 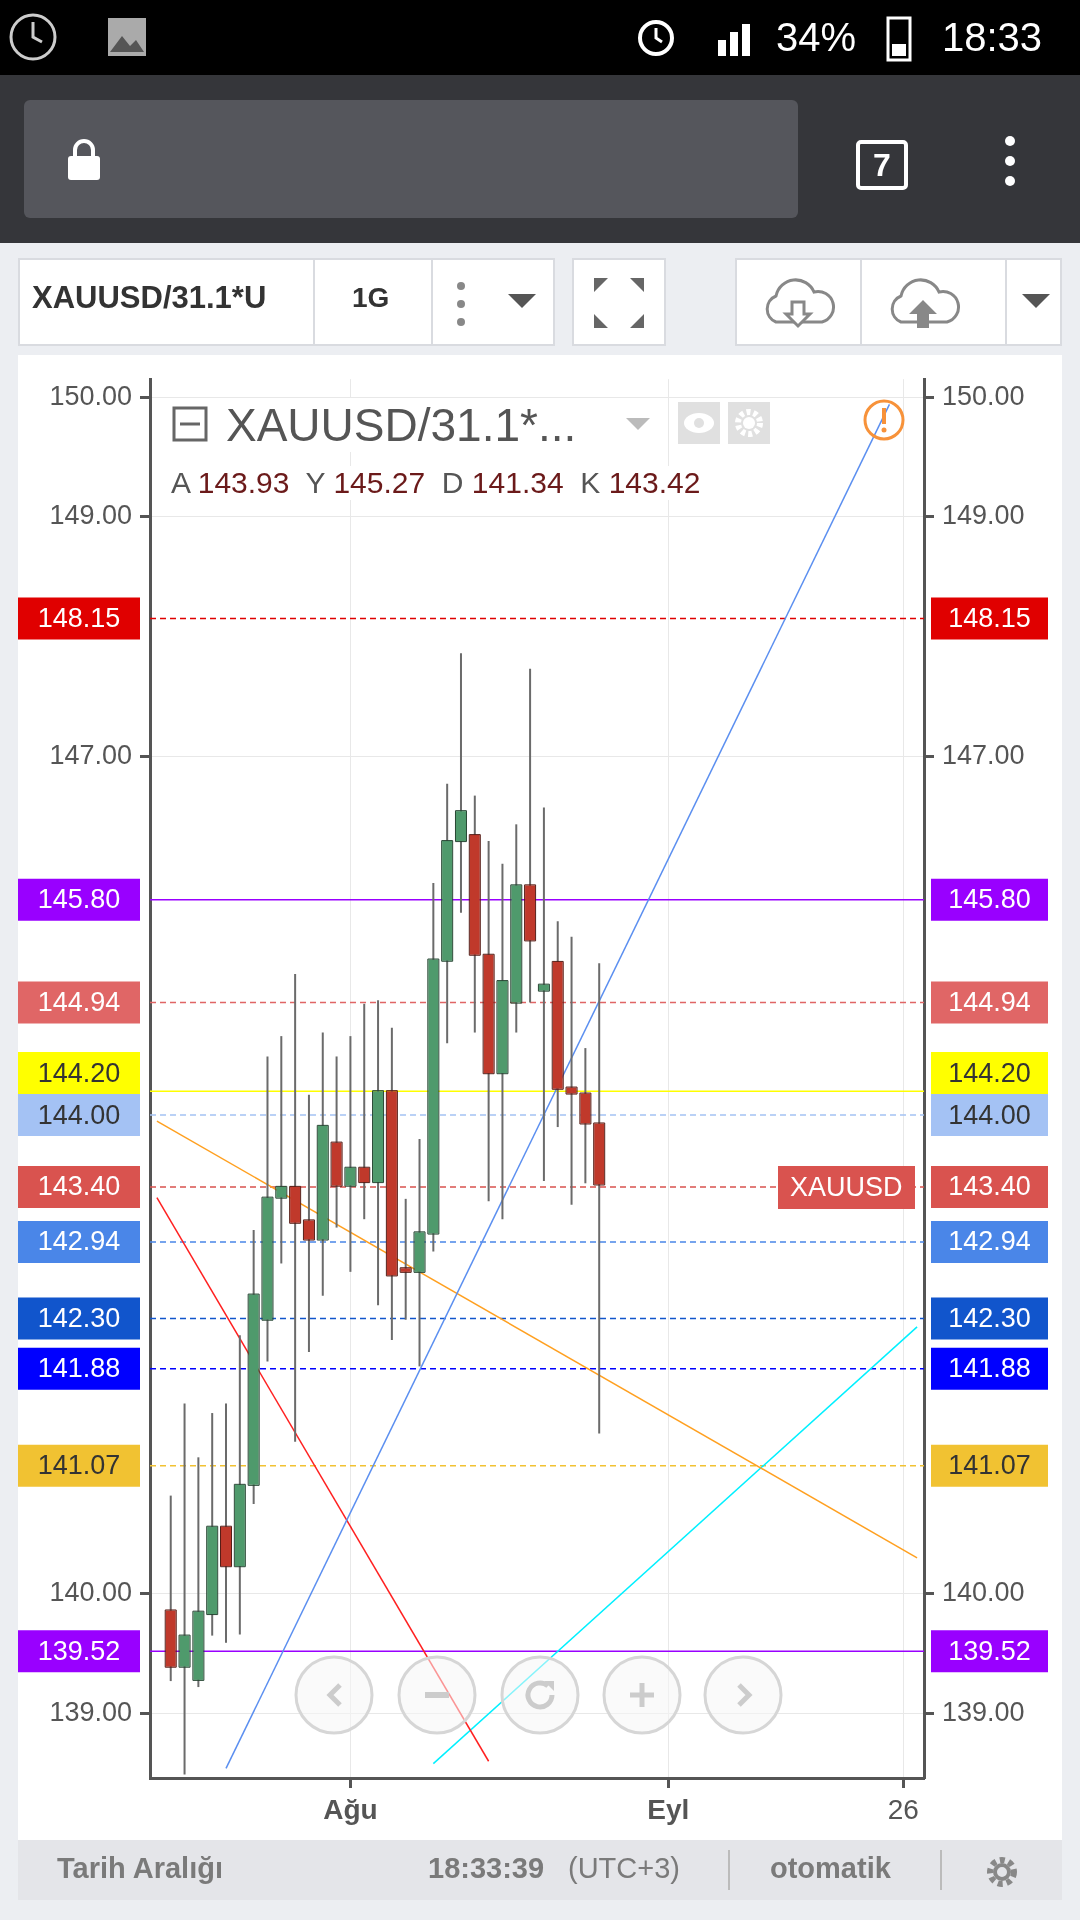 What do you see at coordinates (90, 395) in the screenshot?
I see `y-tick-label: 150.00` at bounding box center [90, 395].